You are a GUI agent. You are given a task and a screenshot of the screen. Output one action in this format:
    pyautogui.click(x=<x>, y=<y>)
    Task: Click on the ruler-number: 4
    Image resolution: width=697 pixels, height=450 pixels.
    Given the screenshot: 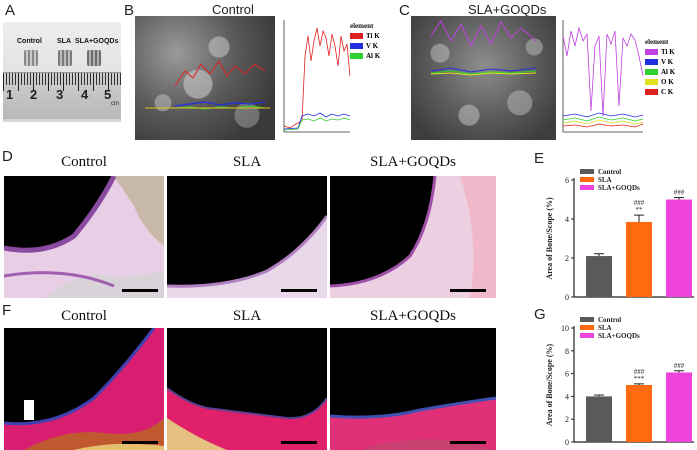 What is the action you would take?
    pyautogui.click(x=85, y=94)
    